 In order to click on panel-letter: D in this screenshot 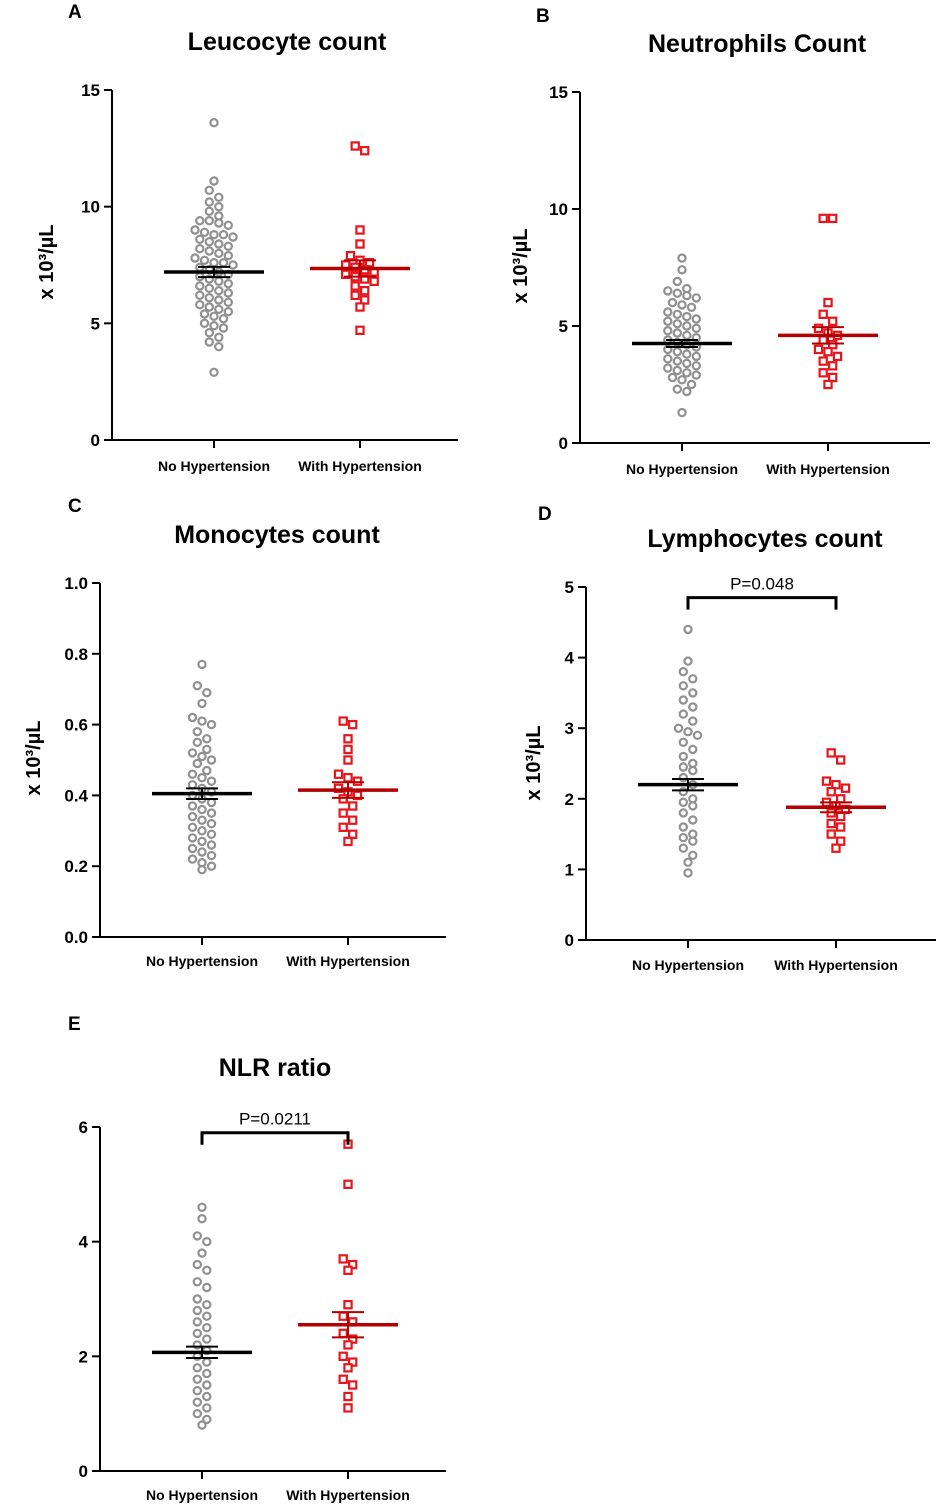, I will do `click(545, 514)`.